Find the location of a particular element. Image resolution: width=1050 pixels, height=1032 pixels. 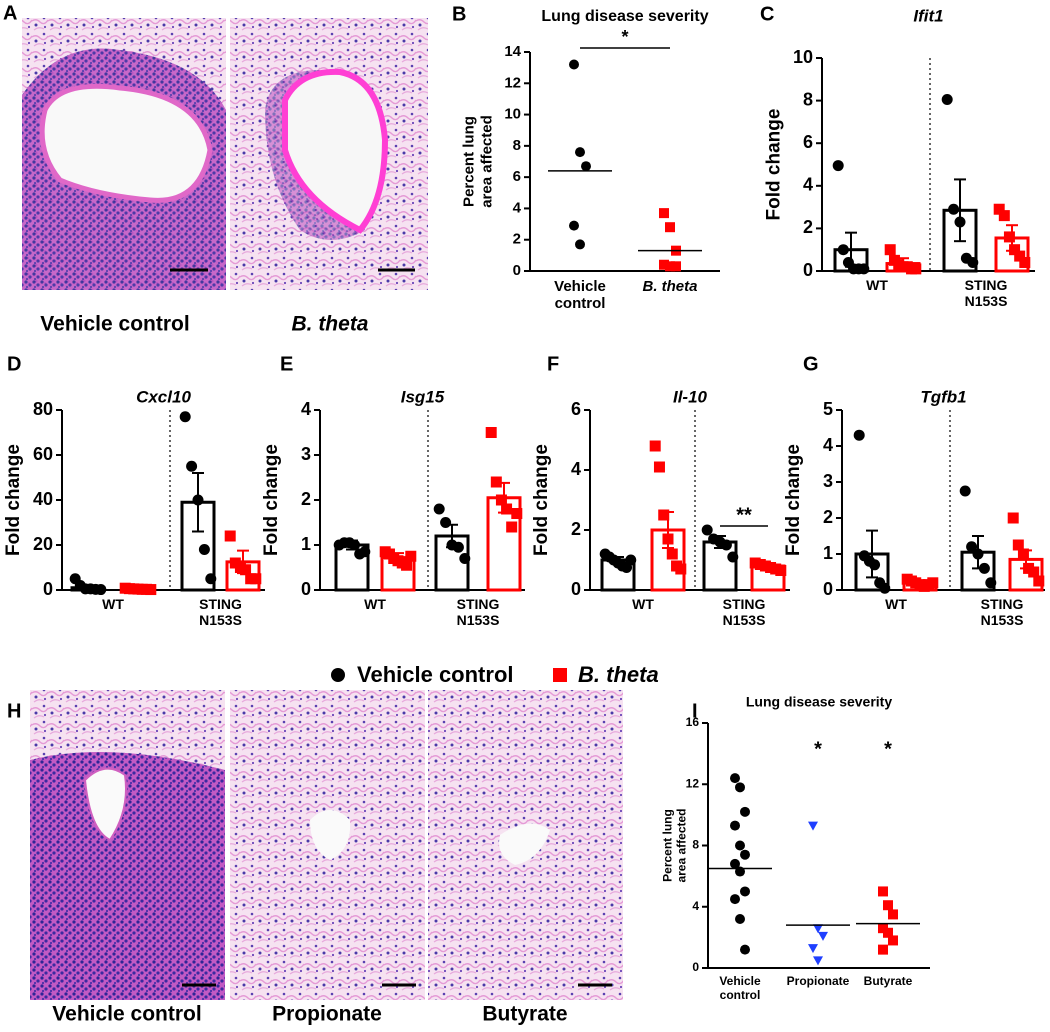

y-tick-label: 20 is located at coordinates (43, 544).